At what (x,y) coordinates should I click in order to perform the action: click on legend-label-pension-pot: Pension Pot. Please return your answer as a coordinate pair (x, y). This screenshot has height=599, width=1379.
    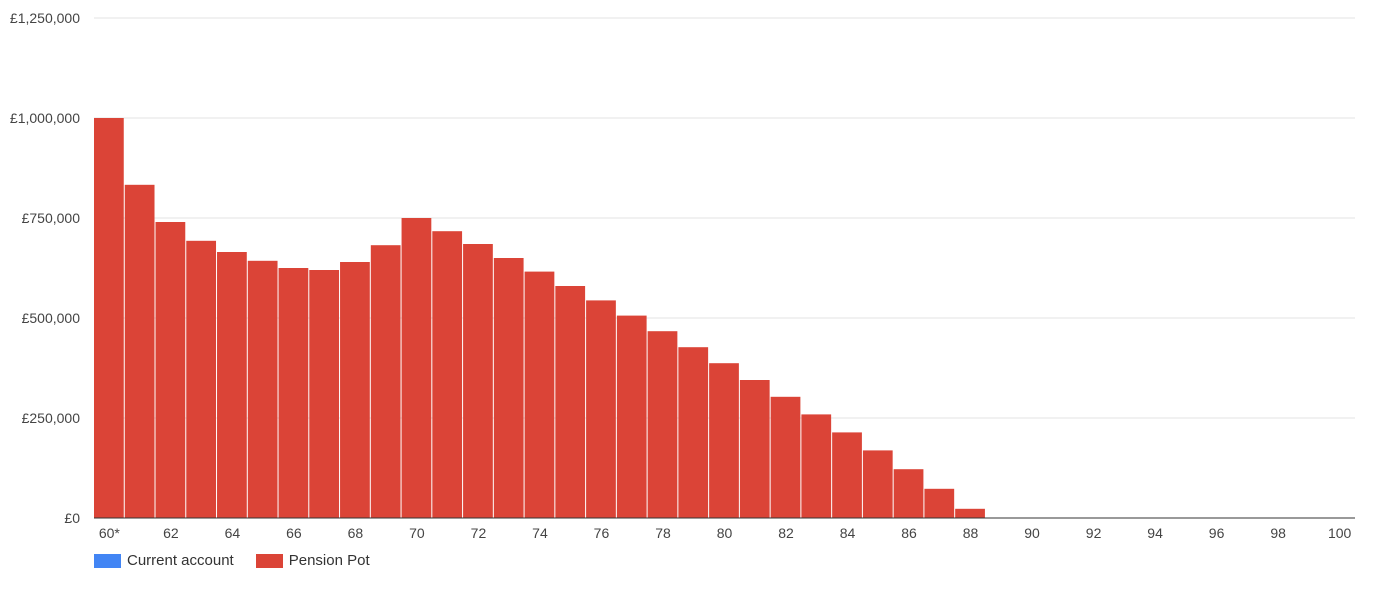
    Looking at the image, I should click on (329, 560).